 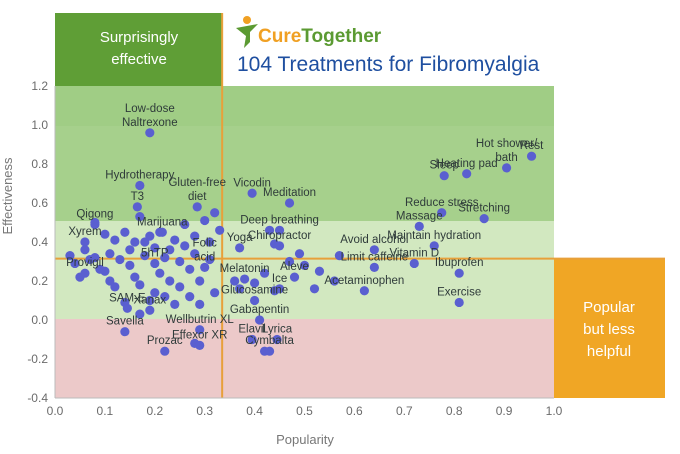 I want to click on popular-less-helpful-line-1: Popular, so click(x=609, y=307).